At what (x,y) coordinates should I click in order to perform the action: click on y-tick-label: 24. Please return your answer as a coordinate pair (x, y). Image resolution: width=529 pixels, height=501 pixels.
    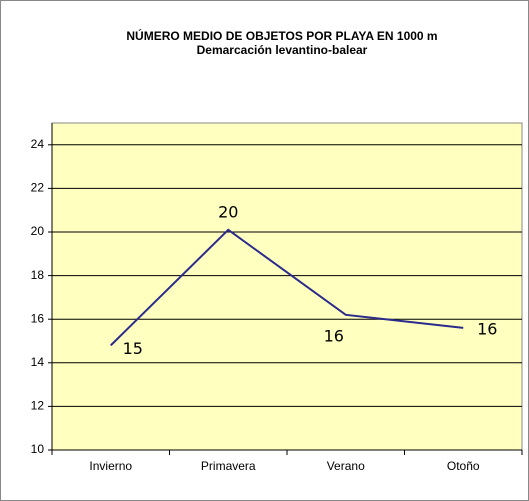
    Looking at the image, I should click on (38, 144).